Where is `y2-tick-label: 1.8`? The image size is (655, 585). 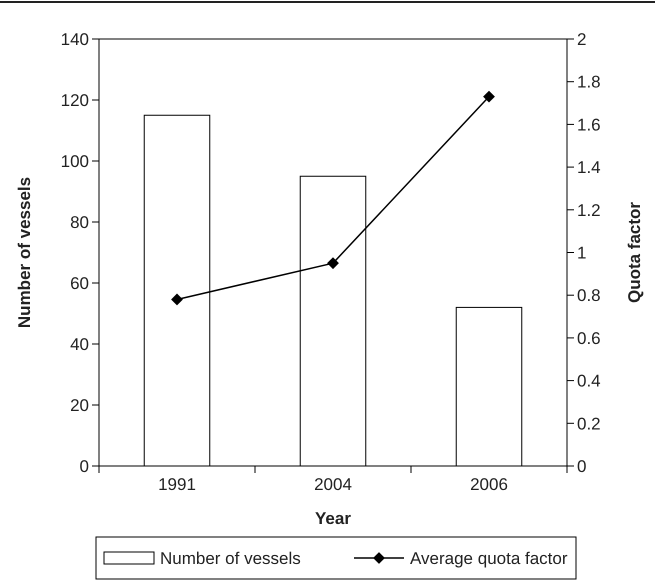 y2-tick-label: 1.8 is located at coordinates (589, 82).